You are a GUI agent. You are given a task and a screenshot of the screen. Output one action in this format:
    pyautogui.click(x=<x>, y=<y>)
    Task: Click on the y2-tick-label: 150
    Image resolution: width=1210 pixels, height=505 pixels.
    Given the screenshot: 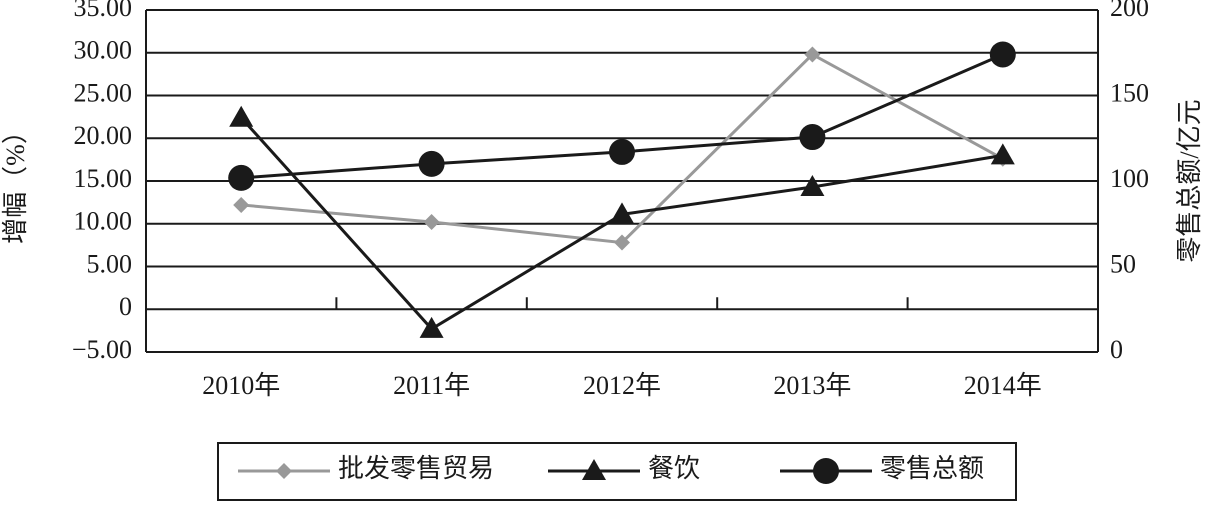 What is the action you would take?
    pyautogui.click(x=1129, y=92)
    